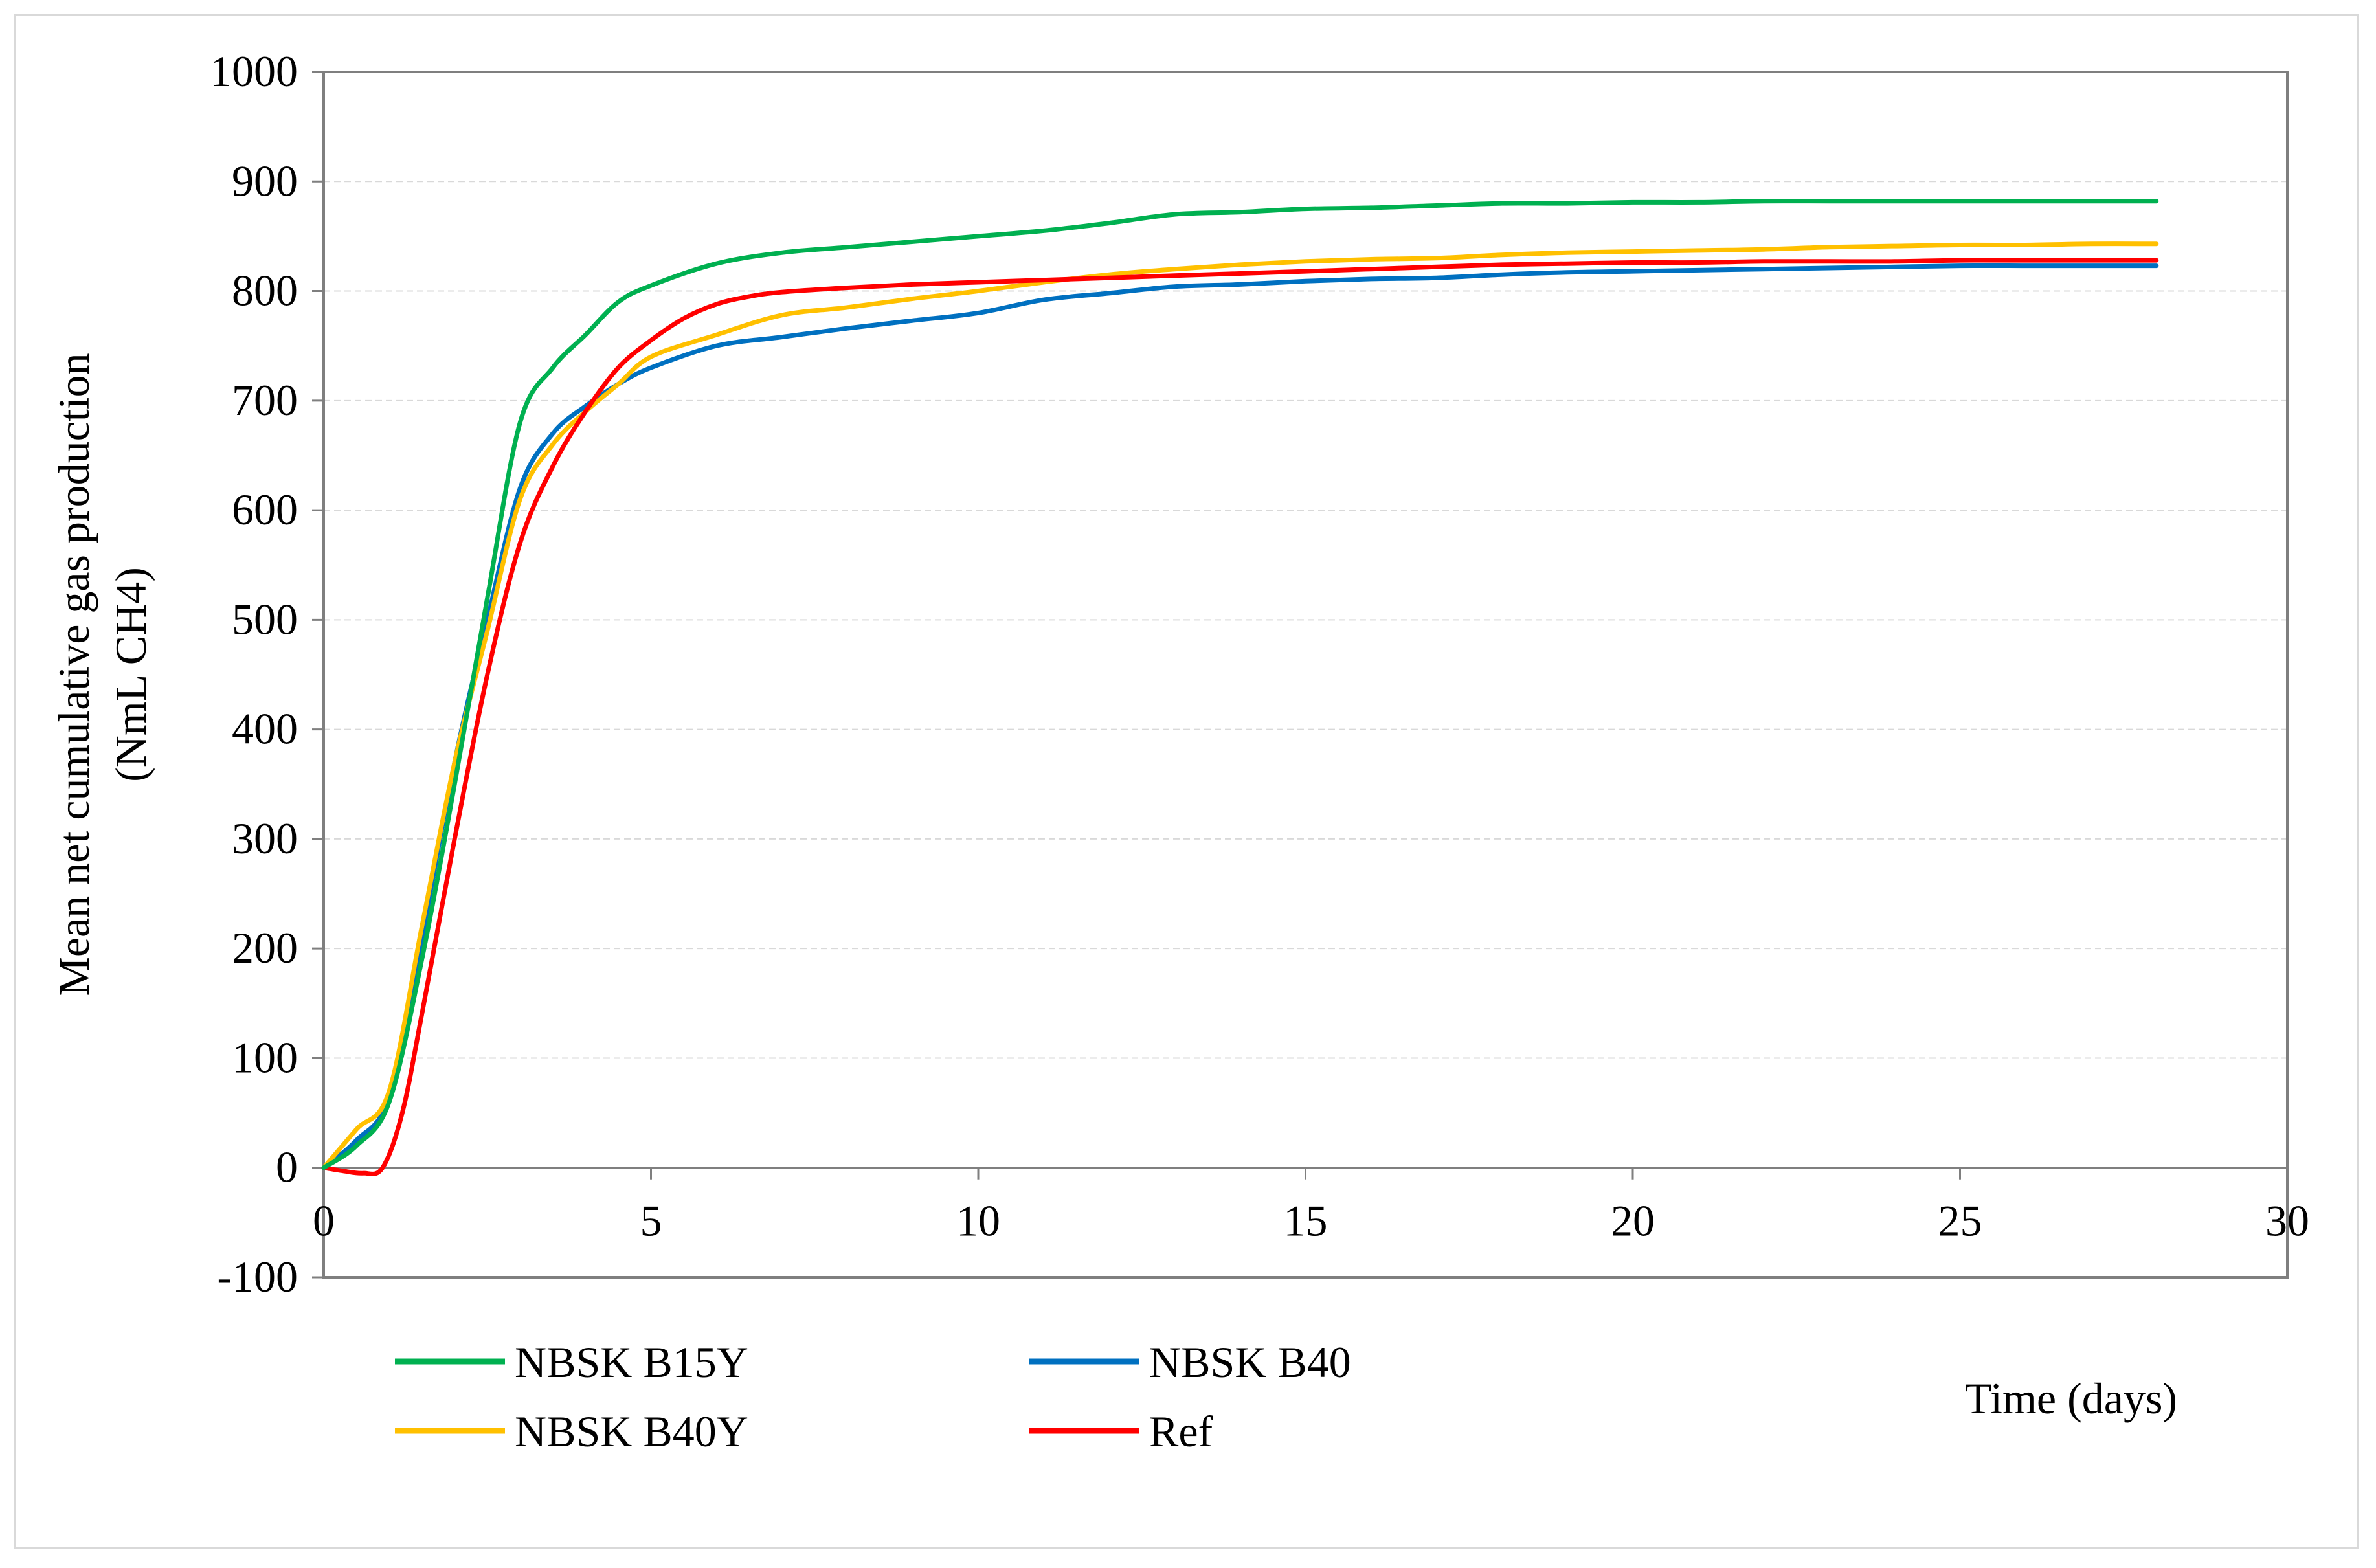 The width and height of the screenshot is (2376, 1568). I want to click on legend-label-nbsk-b40y: NBSK B40Y, so click(631, 1431).